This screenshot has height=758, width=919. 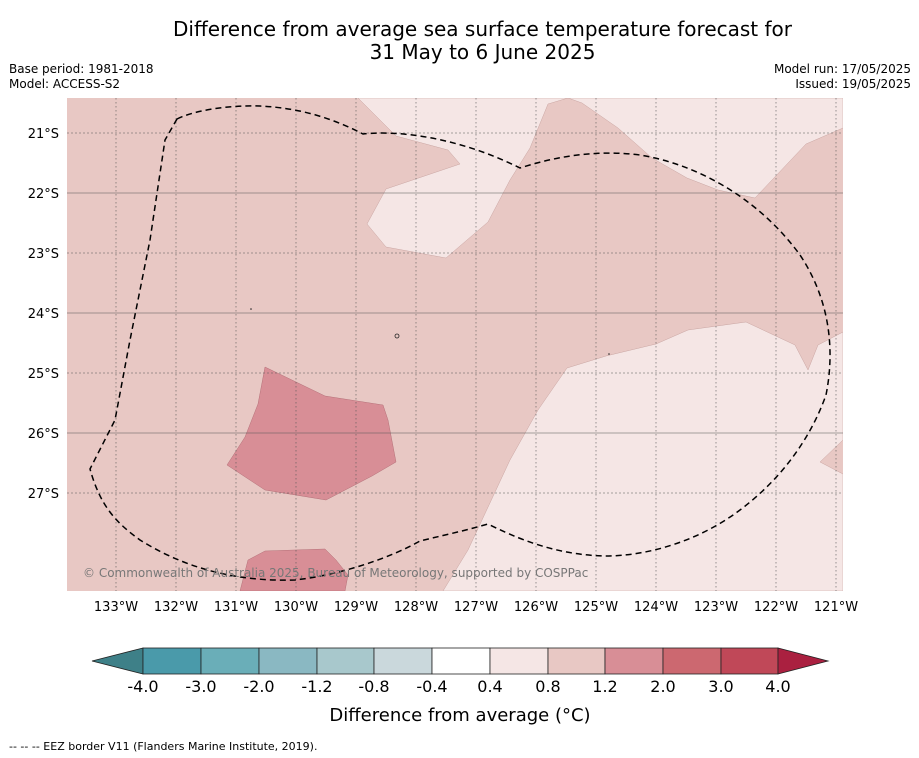 I want to click on colorbar-tick: 2.0, so click(x=662, y=686).